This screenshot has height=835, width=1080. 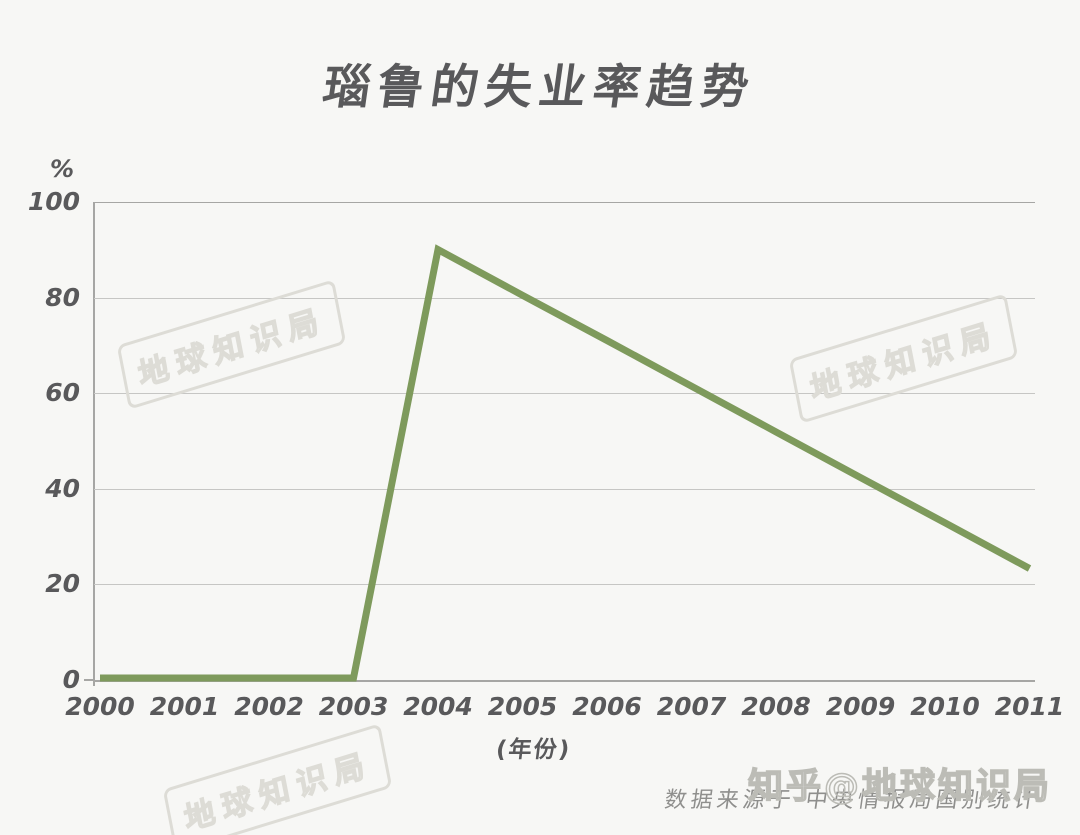 What do you see at coordinates (691, 706) in the screenshot?
I see `x-tick-label-2007: 2007` at bounding box center [691, 706].